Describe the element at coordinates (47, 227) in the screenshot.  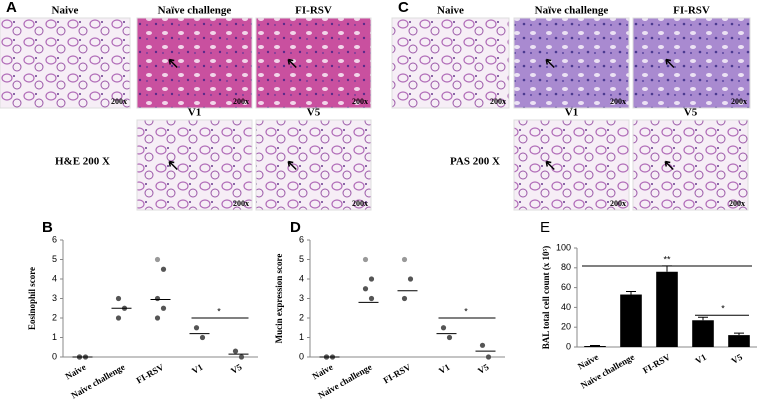
I see `panel-letter: B` at that location.